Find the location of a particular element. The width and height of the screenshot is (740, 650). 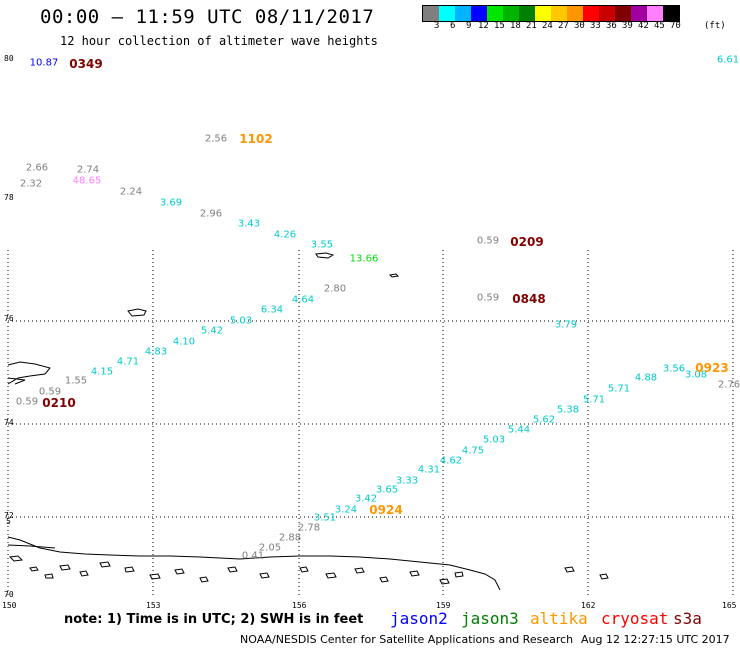

pass-time-label: 0924 is located at coordinates (386, 510).